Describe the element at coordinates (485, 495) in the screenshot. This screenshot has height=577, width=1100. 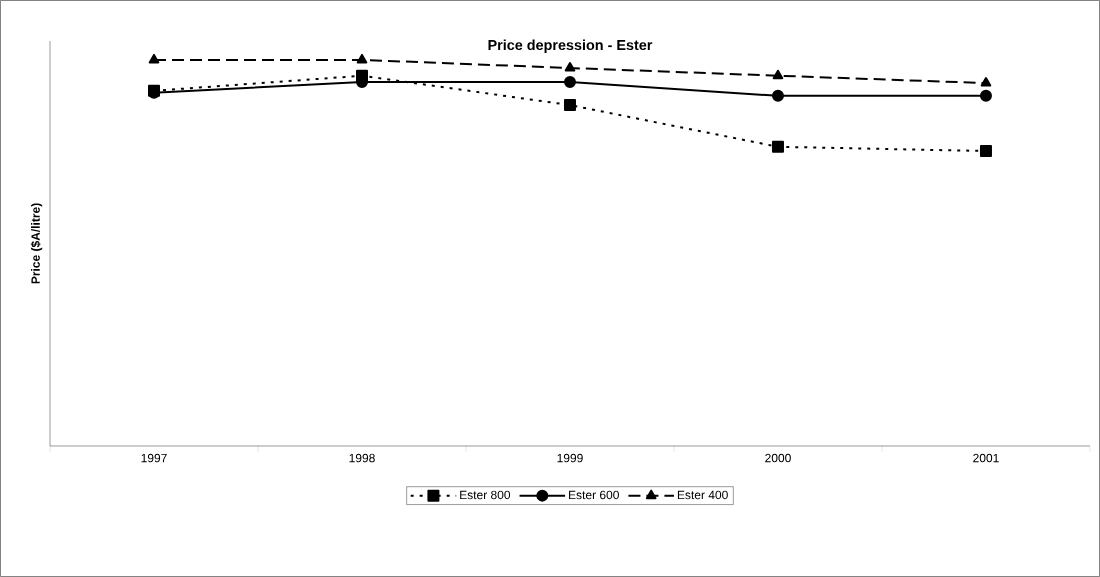
I see `legend-label: Ester 800` at that location.